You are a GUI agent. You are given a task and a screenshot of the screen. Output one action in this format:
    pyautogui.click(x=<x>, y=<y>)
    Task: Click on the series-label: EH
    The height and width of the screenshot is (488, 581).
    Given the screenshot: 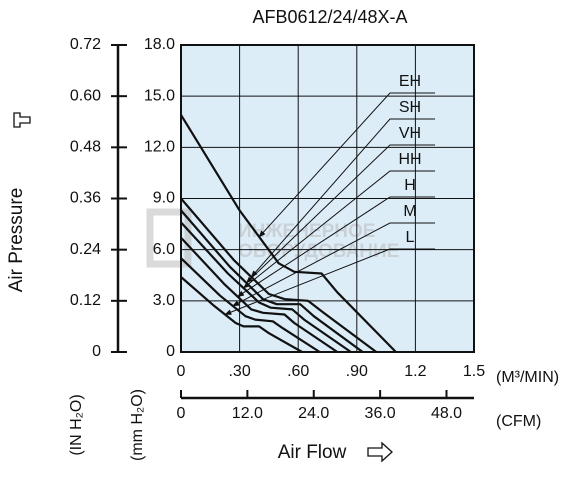 What is the action you would take?
    pyautogui.click(x=410, y=81)
    